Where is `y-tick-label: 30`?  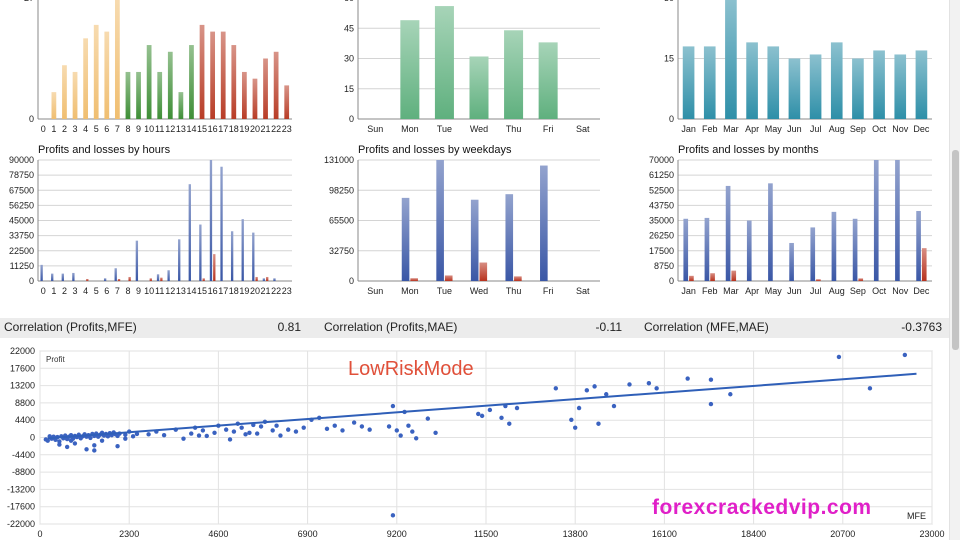
y-tick-label: 30 is located at coordinates (349, 59).